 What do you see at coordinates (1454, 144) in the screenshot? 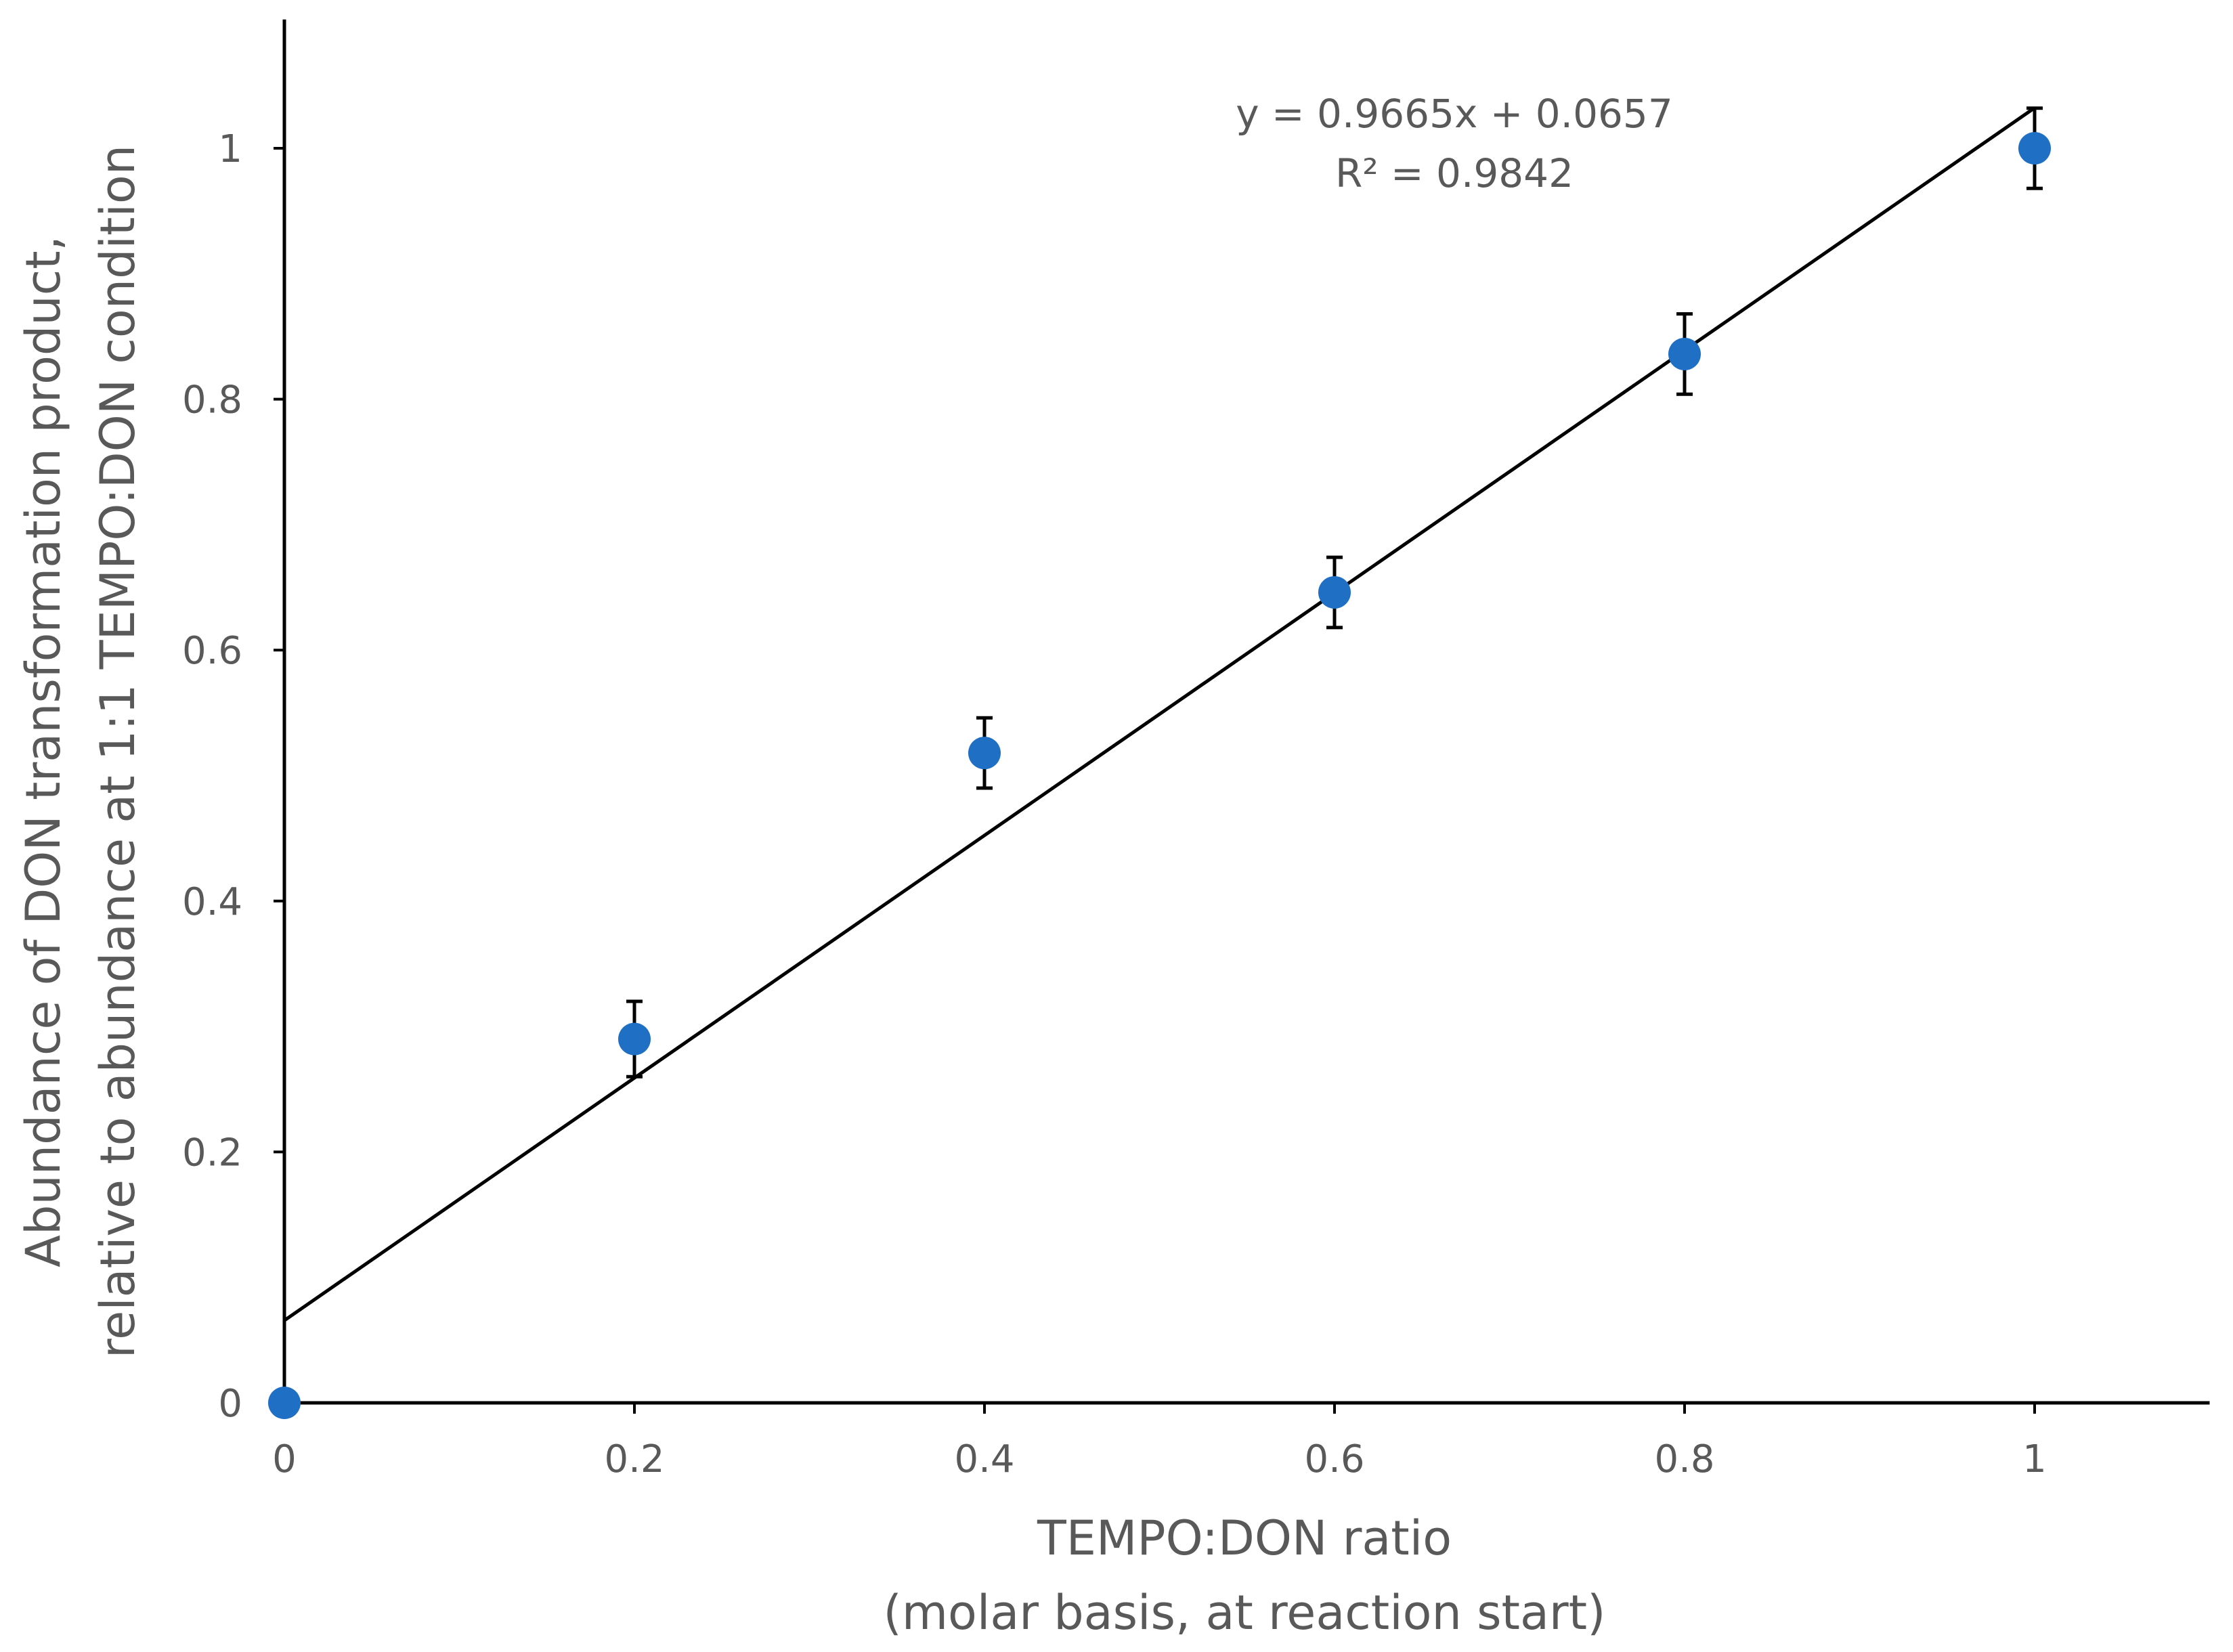
I see `annotation-layer: y = 0.9665x + 0.0657 R² = 0.9842` at bounding box center [1454, 144].